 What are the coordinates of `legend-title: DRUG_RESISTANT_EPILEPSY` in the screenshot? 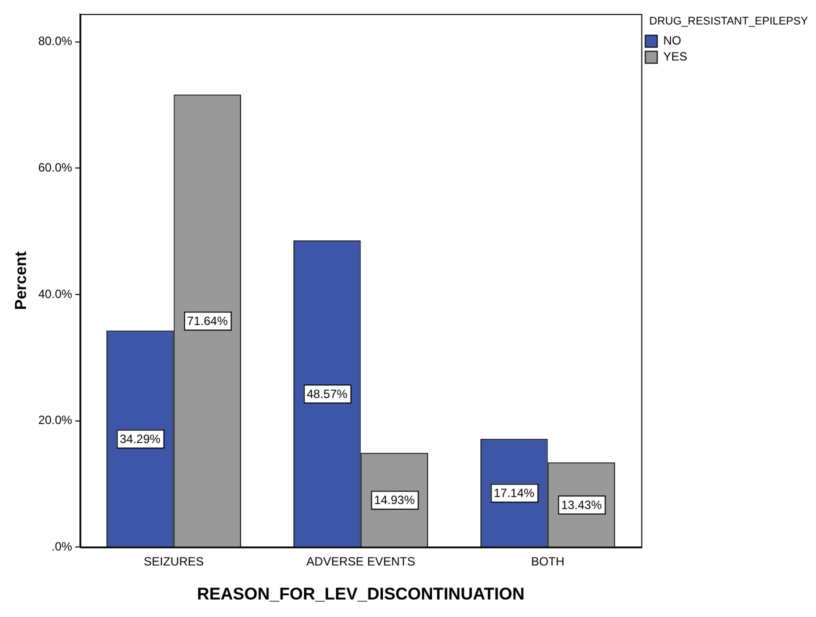 It's located at (729, 22).